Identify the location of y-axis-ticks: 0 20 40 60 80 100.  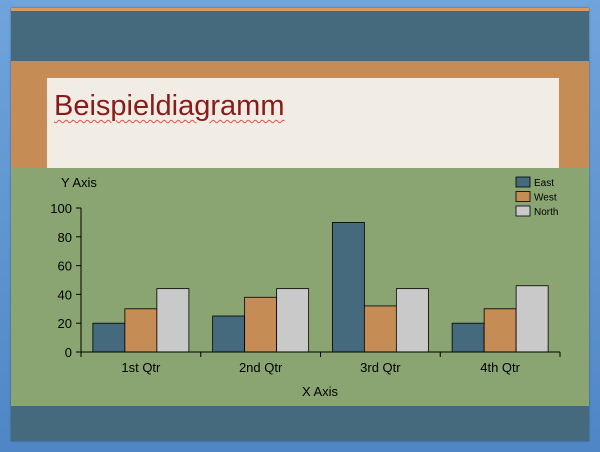
(65, 280).